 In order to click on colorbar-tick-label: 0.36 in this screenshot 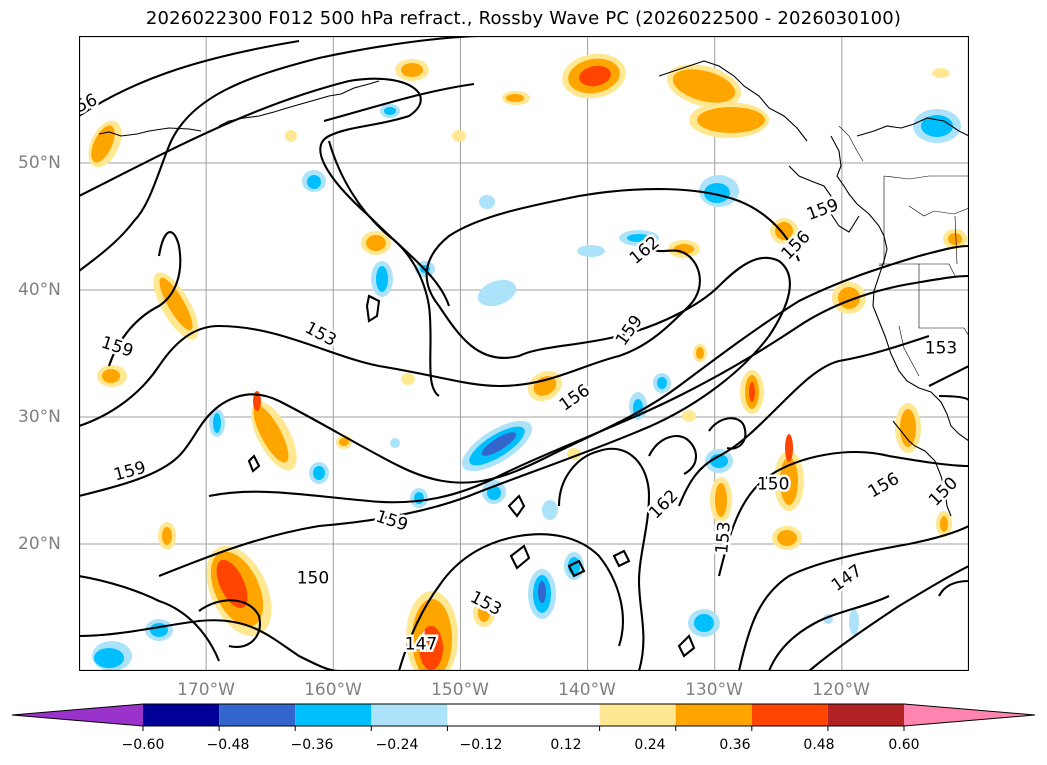, I will do `click(735, 745)`.